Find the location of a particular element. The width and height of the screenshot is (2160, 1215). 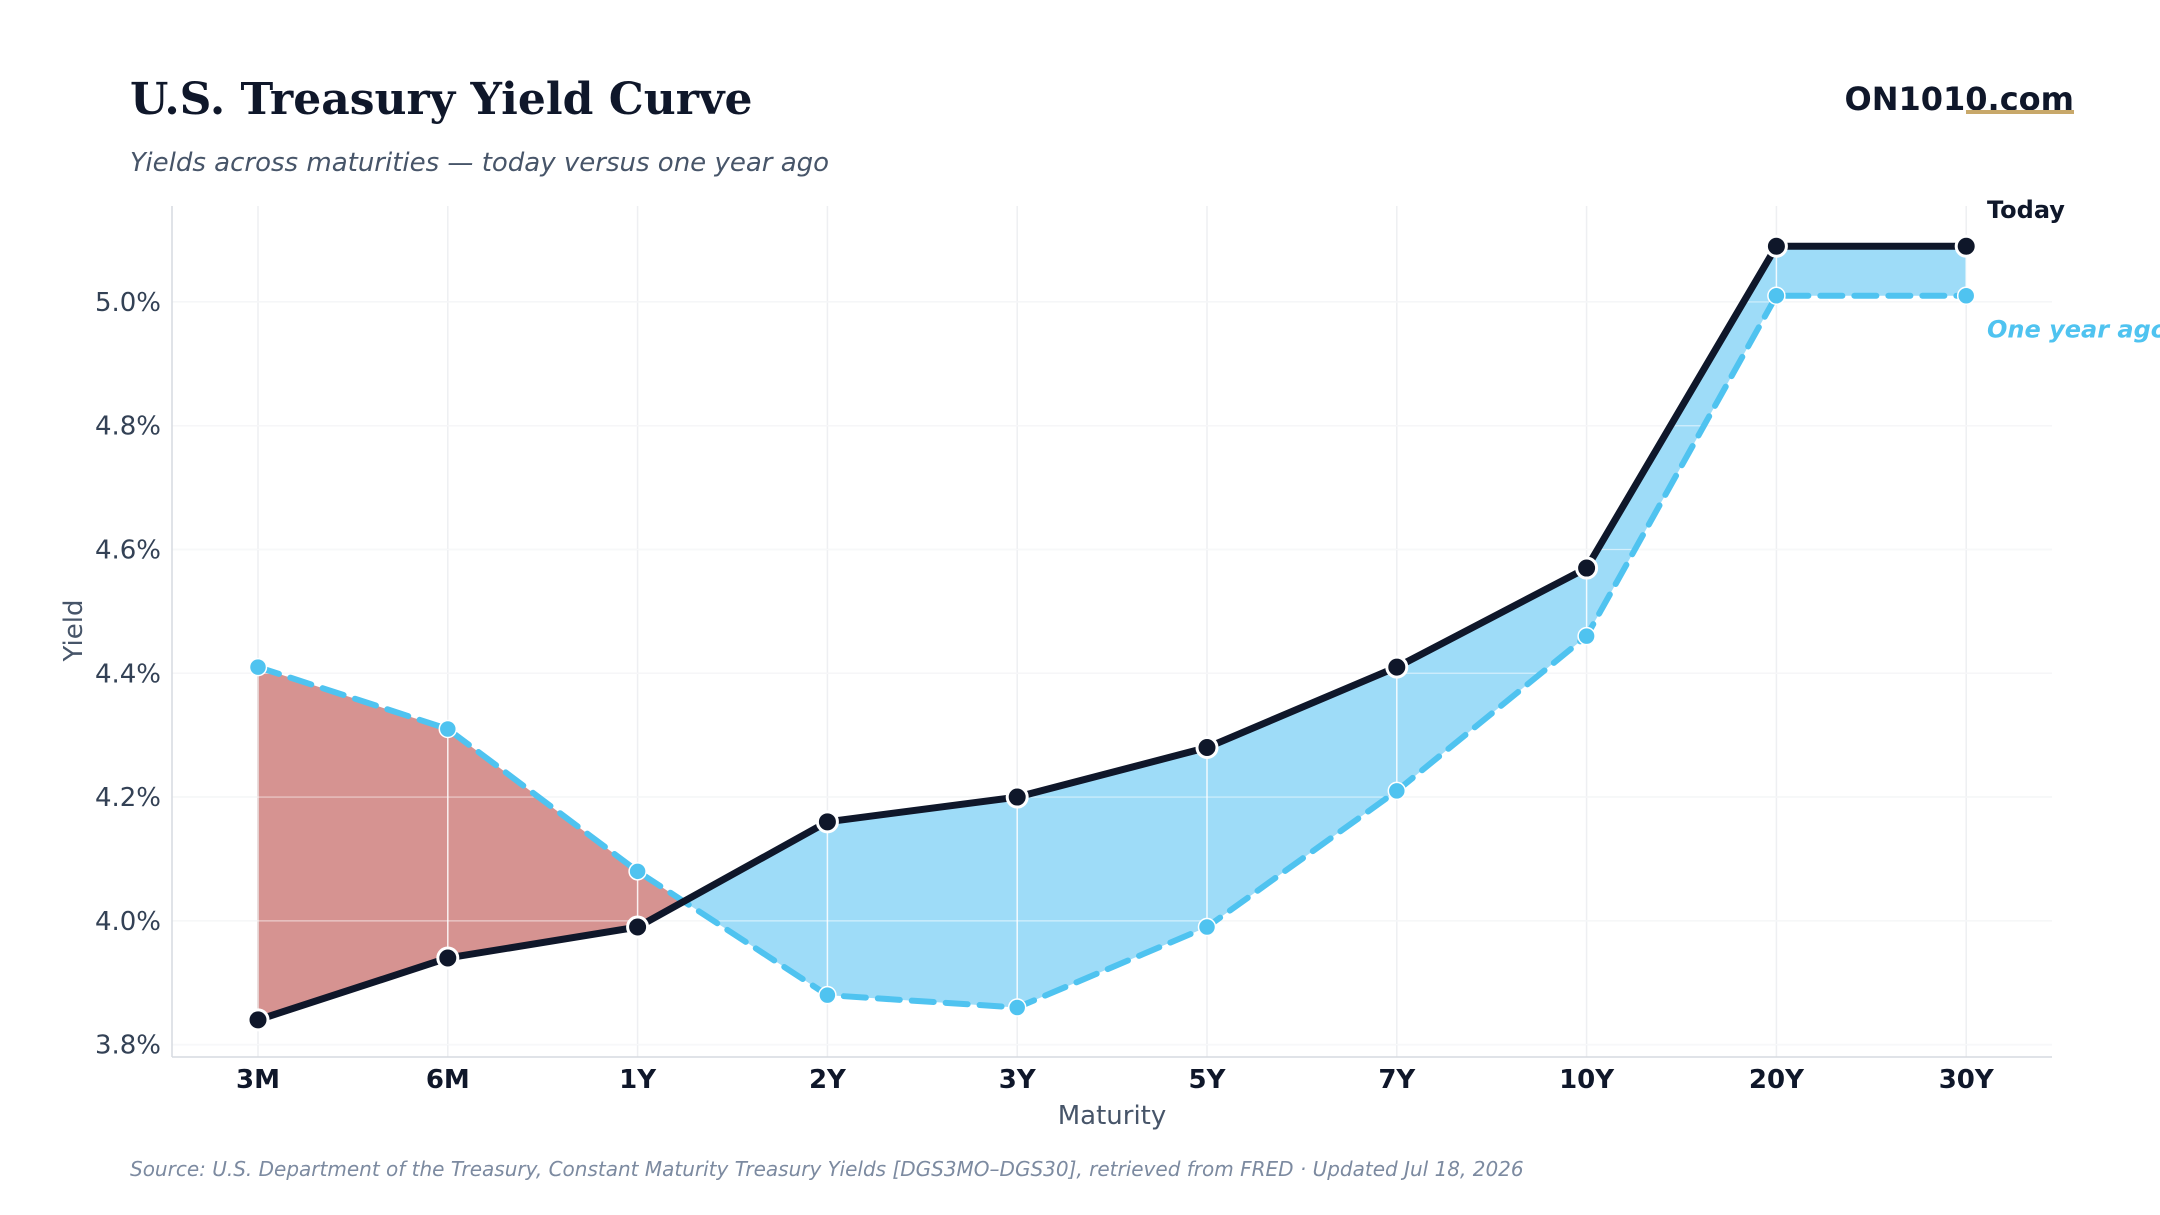

x-tick-label: 6M is located at coordinates (448, 1080).